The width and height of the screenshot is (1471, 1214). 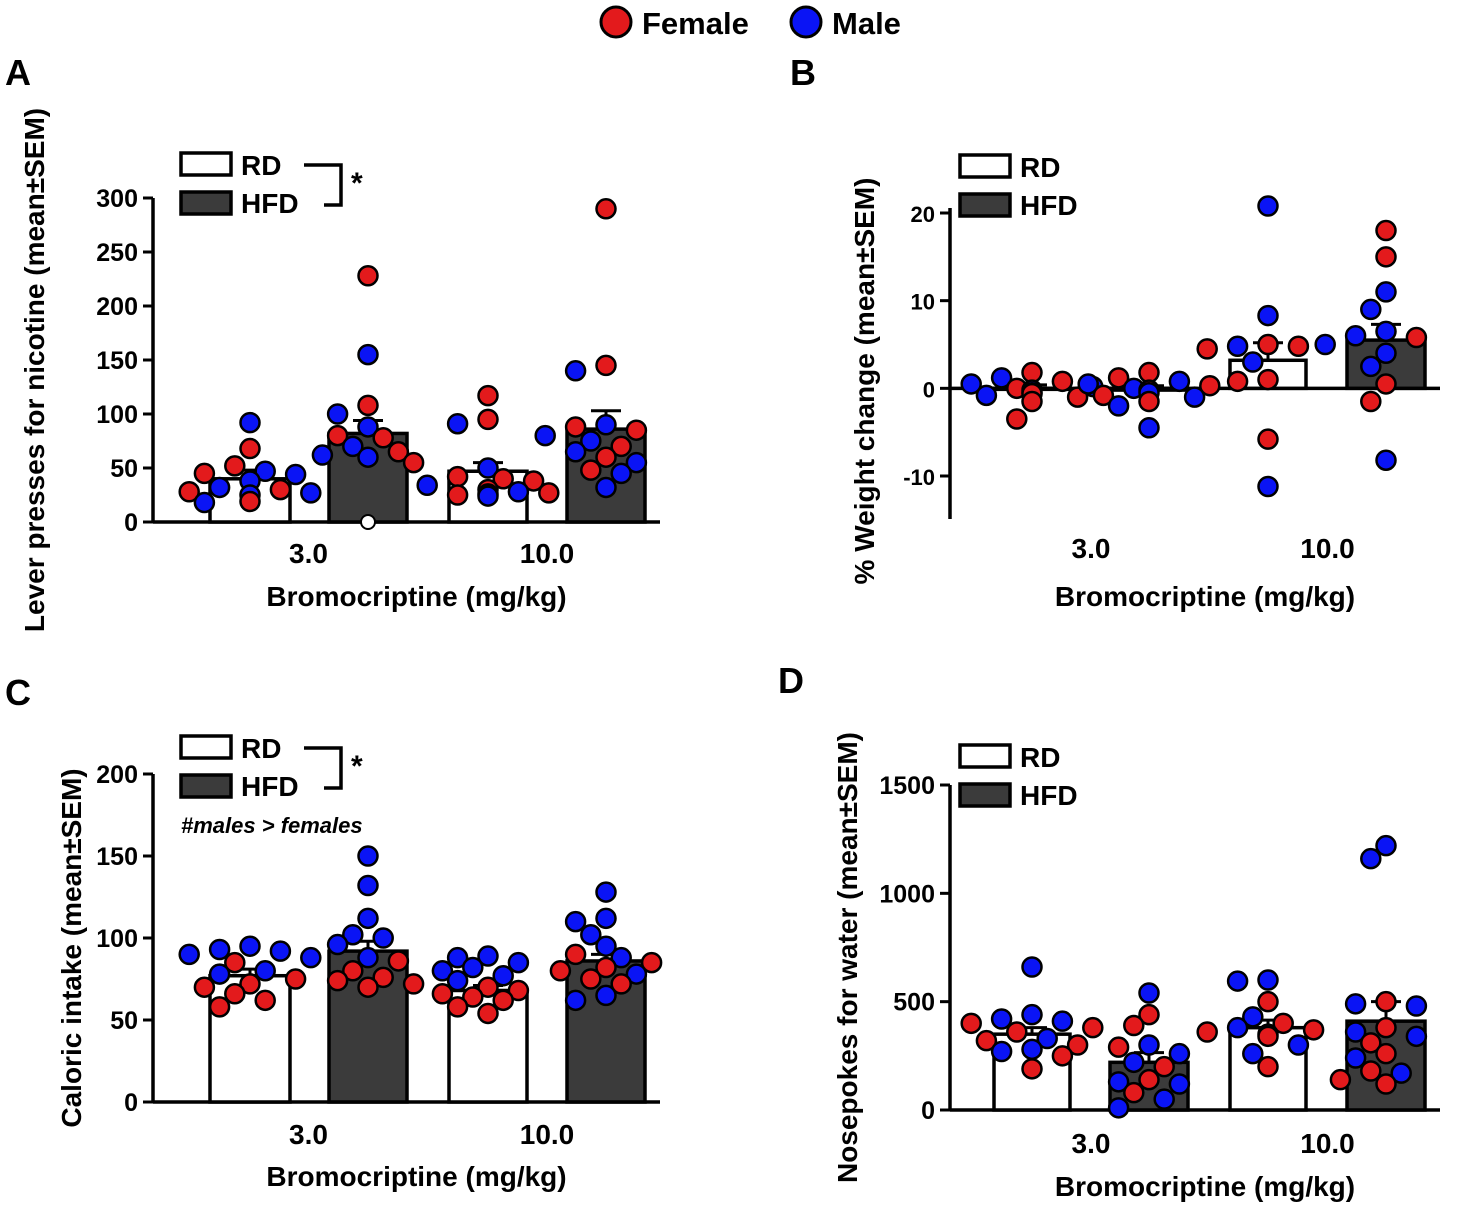 What do you see at coordinates (272, 825) in the screenshot?
I see `annotation: #males > females` at bounding box center [272, 825].